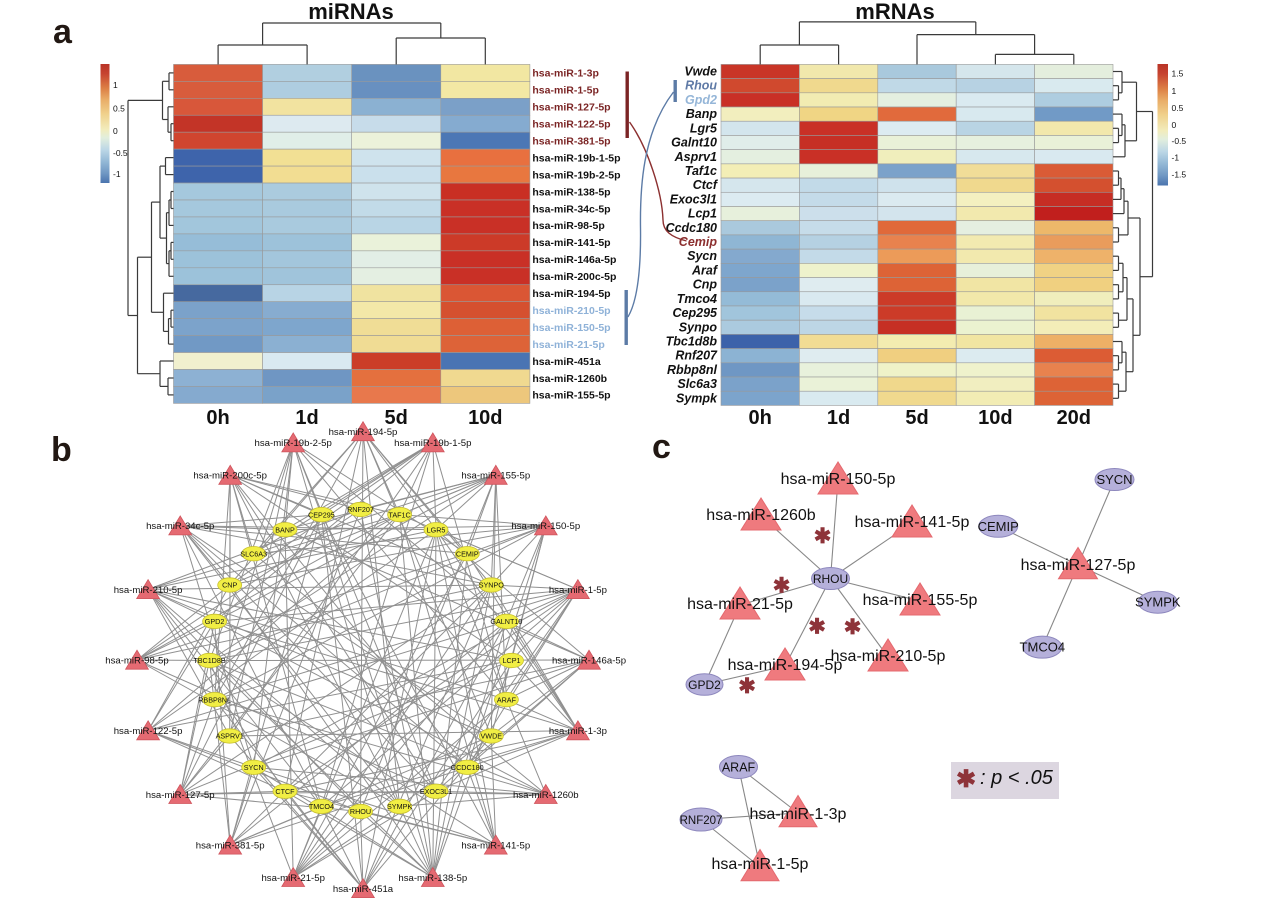 This screenshot has height=903, width=1269. Describe the element at coordinates (1179, 175) in the screenshot. I see `svg-text: -1.5` at that location.